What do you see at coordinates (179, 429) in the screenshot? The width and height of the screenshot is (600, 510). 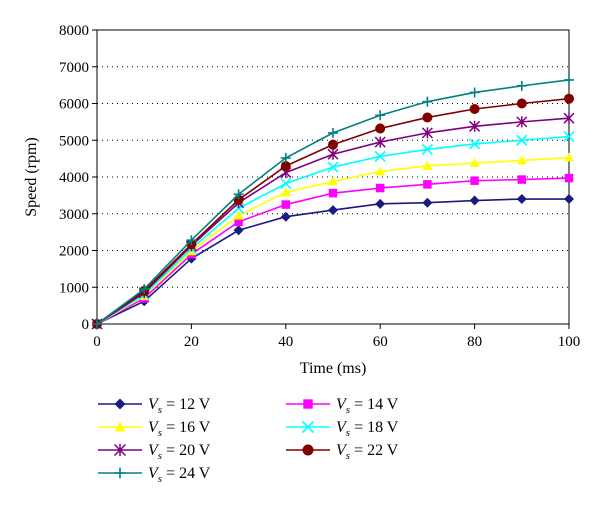 I see `legend-label: Vs = 16 V` at bounding box center [179, 429].